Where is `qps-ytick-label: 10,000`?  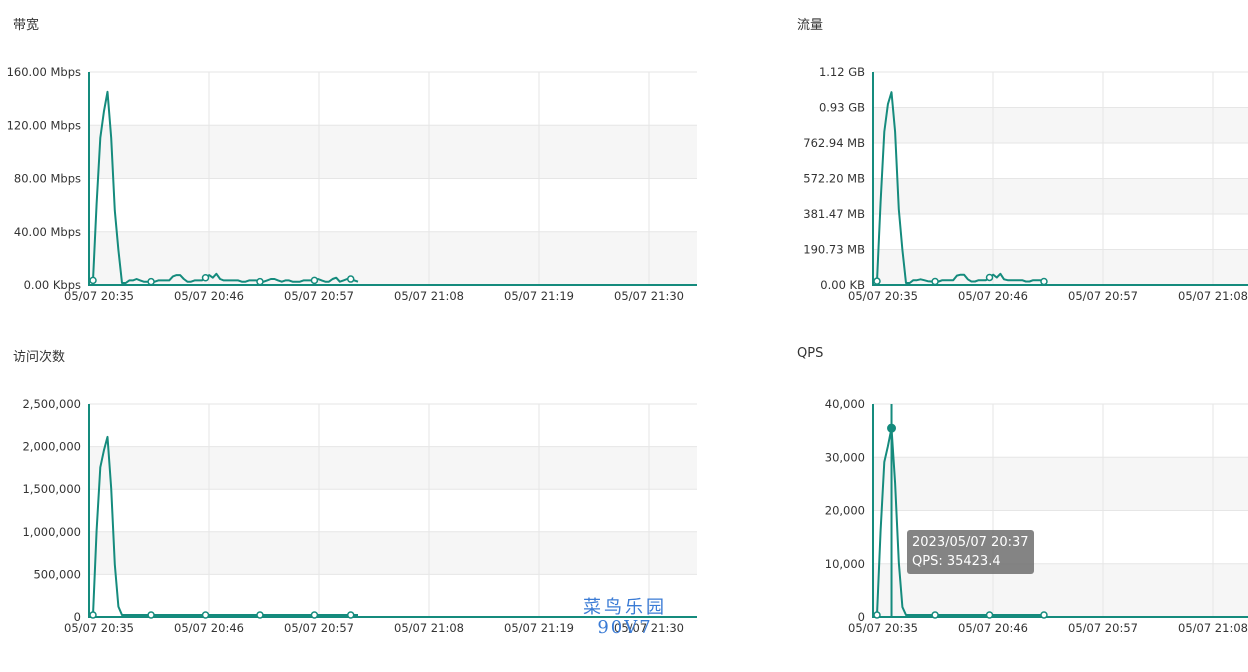 qps-ytick-label: 10,000 is located at coordinates (845, 564).